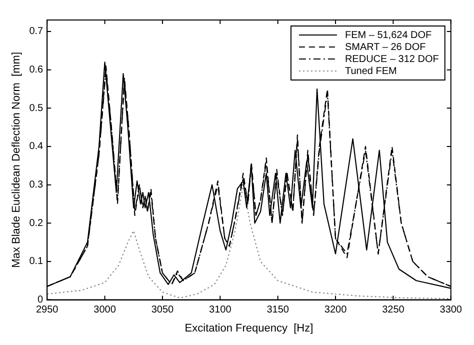 This screenshot has width=474, height=345. What do you see at coordinates (370, 71) in the screenshot?
I see `legend-label: Tuned FEM` at bounding box center [370, 71].